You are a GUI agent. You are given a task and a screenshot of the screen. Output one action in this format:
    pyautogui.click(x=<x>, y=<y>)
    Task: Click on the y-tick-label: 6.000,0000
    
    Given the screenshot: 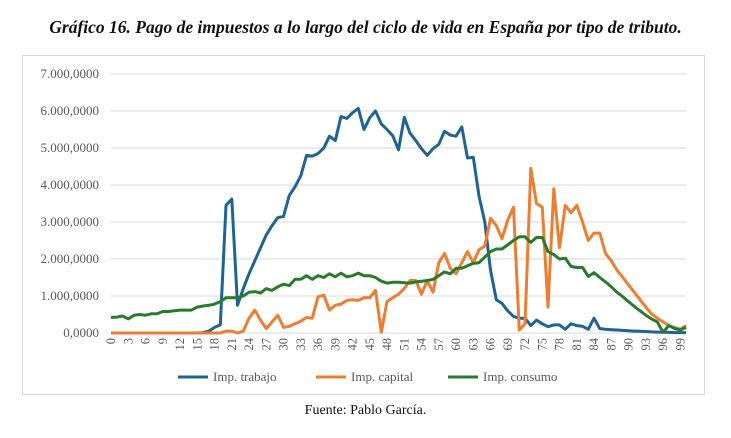 What is the action you would take?
    pyautogui.click(x=70, y=110)
    